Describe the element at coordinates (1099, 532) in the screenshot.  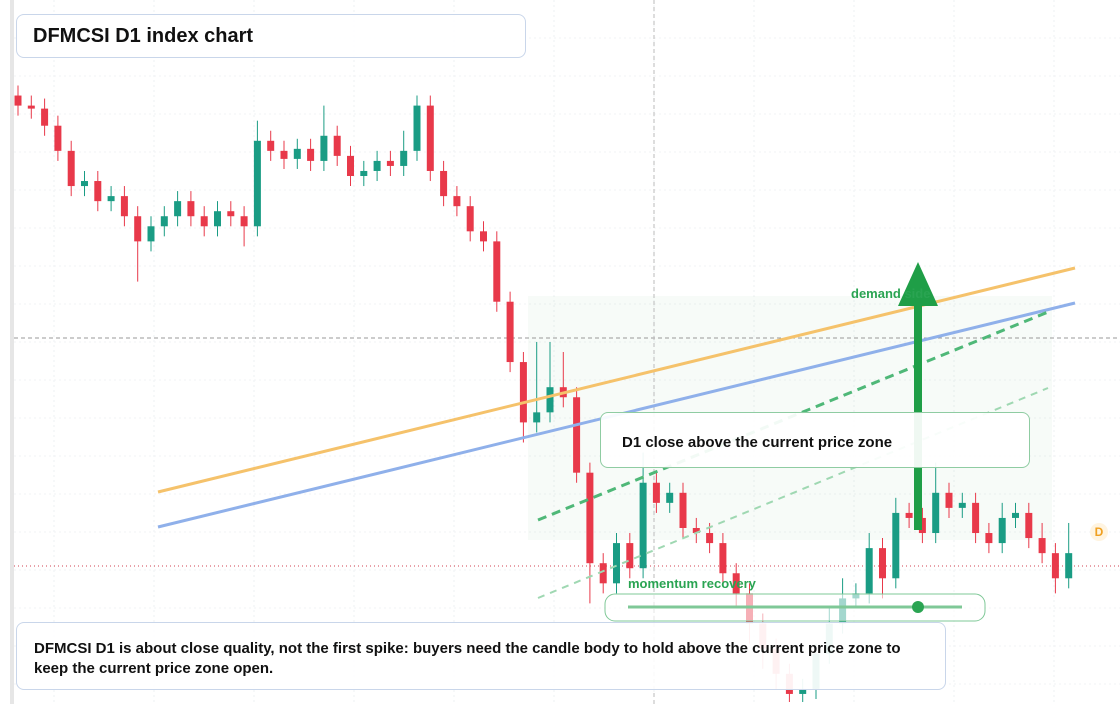
I see `badge: D` at that location.